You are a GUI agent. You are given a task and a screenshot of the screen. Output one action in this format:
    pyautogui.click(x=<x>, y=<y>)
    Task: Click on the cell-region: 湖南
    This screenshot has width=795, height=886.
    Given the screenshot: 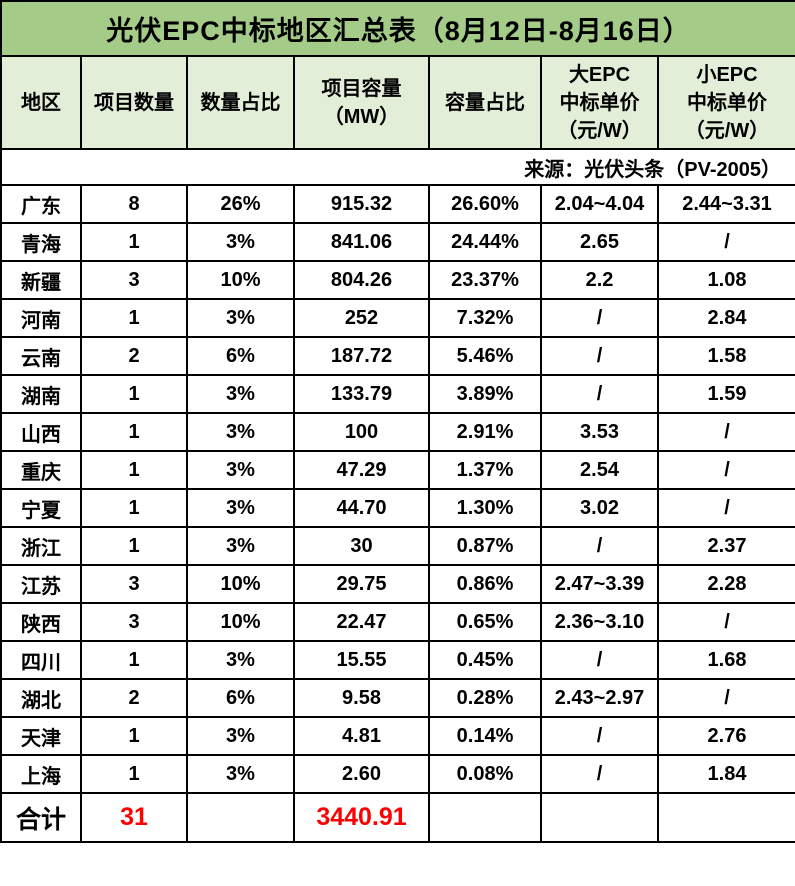 What is the action you would take?
    pyautogui.click(x=41, y=394)
    